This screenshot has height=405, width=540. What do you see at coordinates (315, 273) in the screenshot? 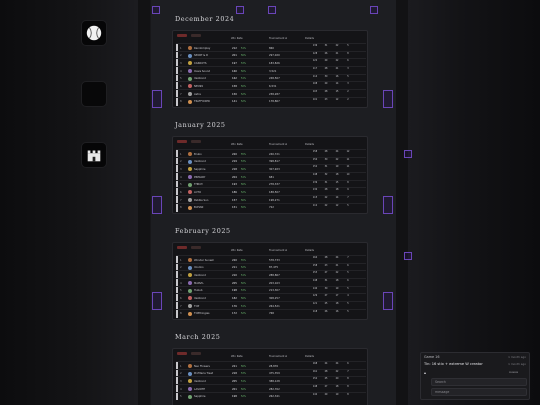
I see `detail-cell: 153` at bounding box center [315, 273].